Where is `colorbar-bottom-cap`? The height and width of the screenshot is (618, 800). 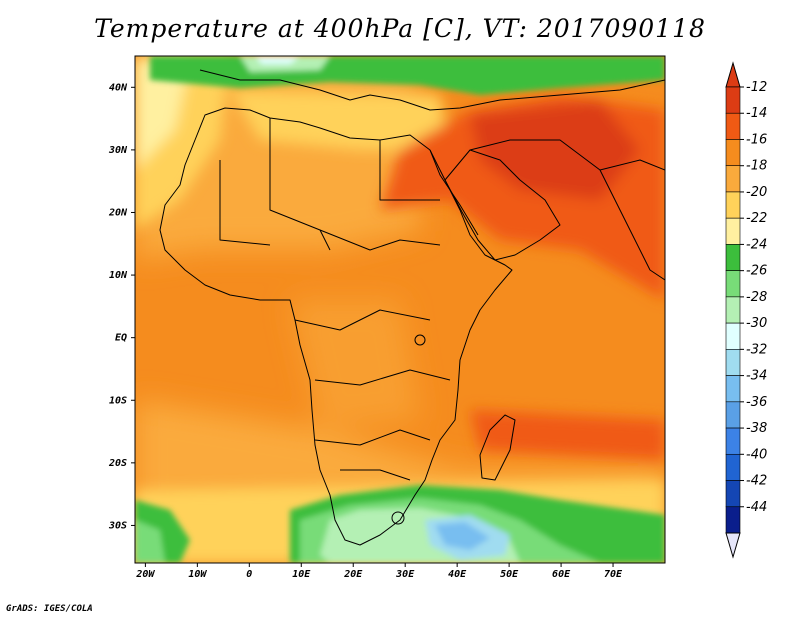 colorbar-bottom-cap is located at coordinates (733, 545).